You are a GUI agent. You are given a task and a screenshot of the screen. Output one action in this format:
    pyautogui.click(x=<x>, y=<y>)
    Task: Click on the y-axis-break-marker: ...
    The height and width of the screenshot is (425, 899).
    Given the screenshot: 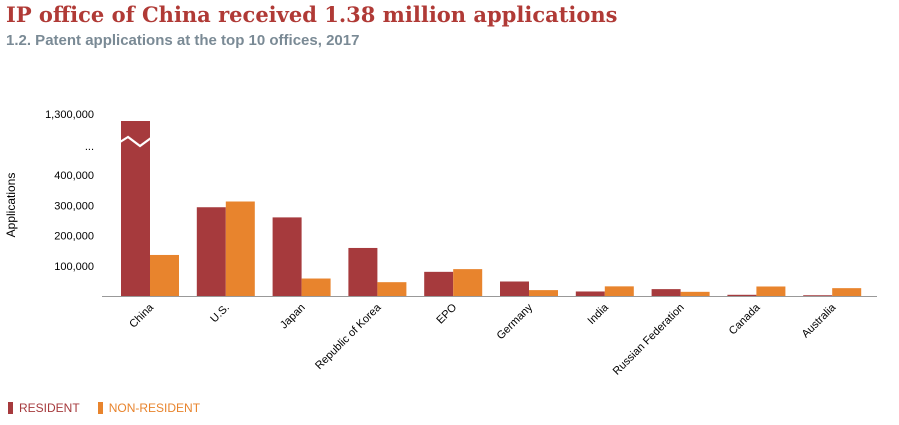 What is the action you would take?
    pyautogui.click(x=89, y=147)
    